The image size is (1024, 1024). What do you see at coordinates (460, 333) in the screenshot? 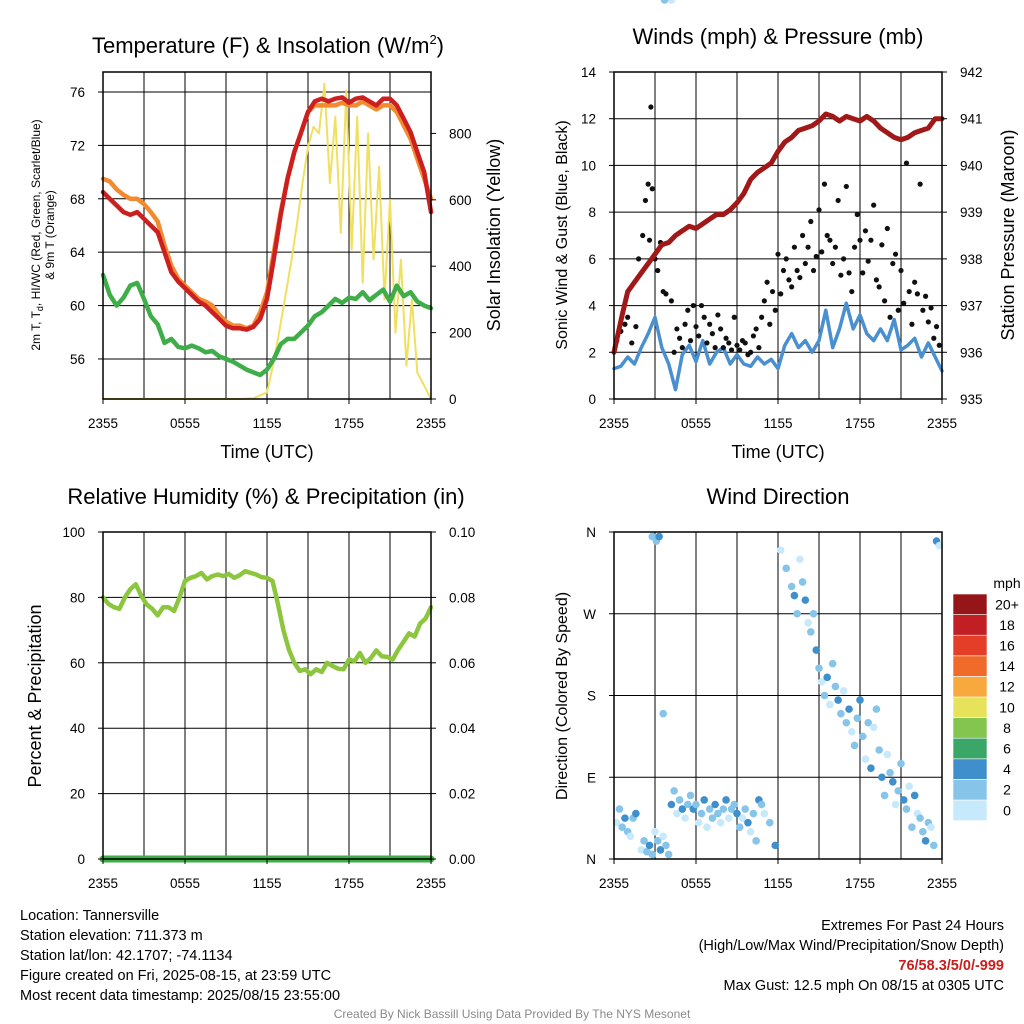
I see `y2-tick-label: 200` at bounding box center [460, 333].